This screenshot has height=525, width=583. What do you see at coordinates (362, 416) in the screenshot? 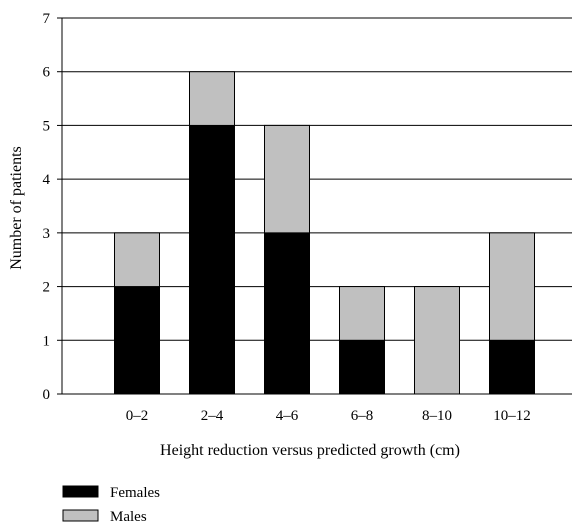
I see `x-tick-label-3: 6–8` at bounding box center [362, 416].